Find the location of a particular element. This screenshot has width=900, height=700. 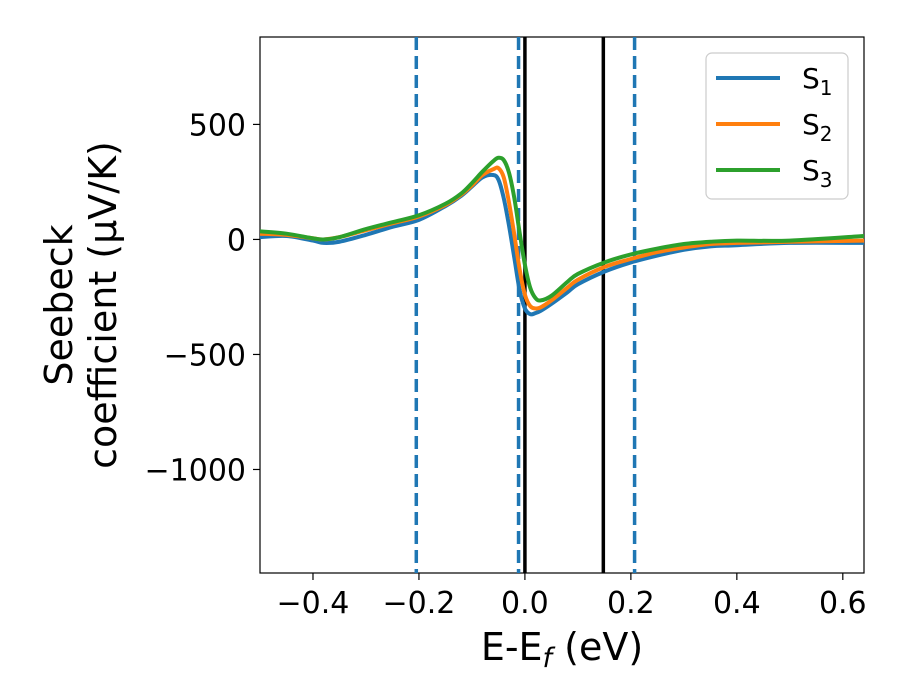

series-line-s1 is located at coordinates (562, 244).